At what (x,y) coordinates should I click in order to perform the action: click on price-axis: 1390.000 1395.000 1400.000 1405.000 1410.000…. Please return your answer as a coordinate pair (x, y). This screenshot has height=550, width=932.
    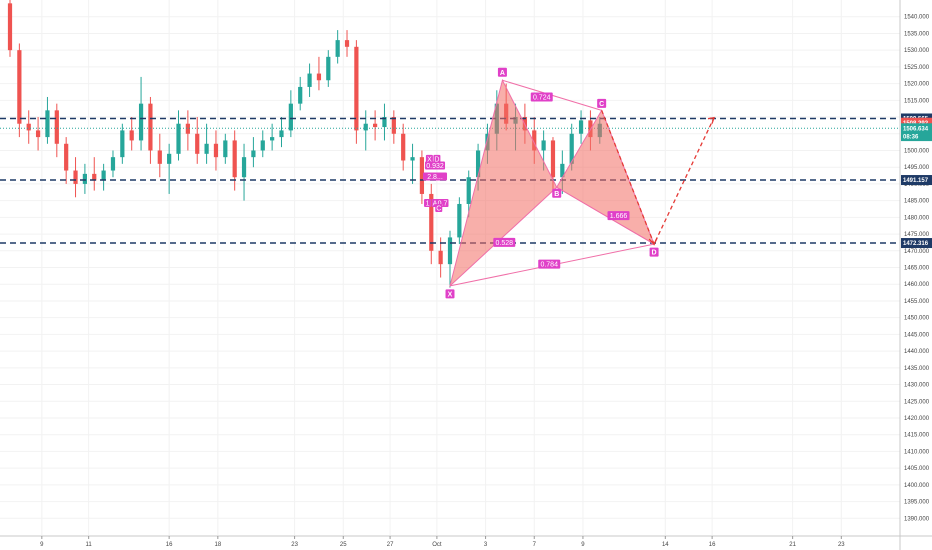
    Looking at the image, I should click on (917, 269).